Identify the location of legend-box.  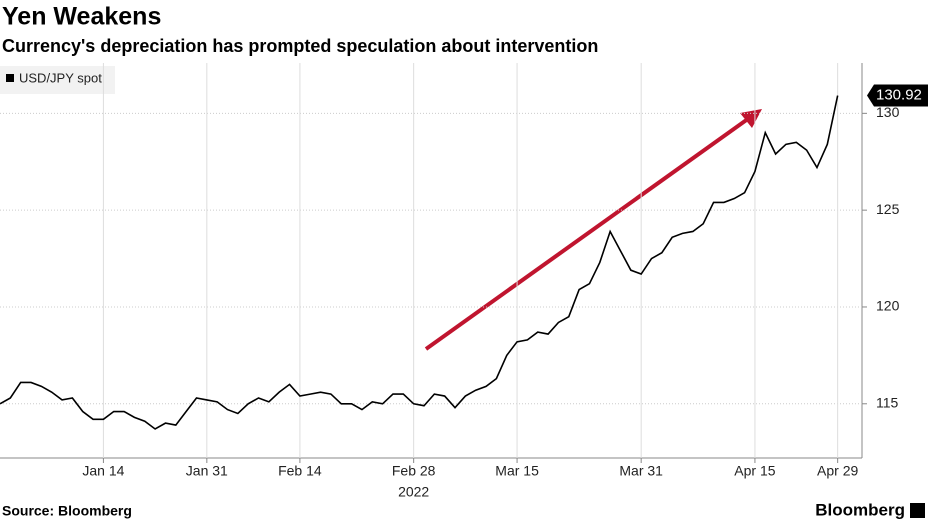
(57, 80).